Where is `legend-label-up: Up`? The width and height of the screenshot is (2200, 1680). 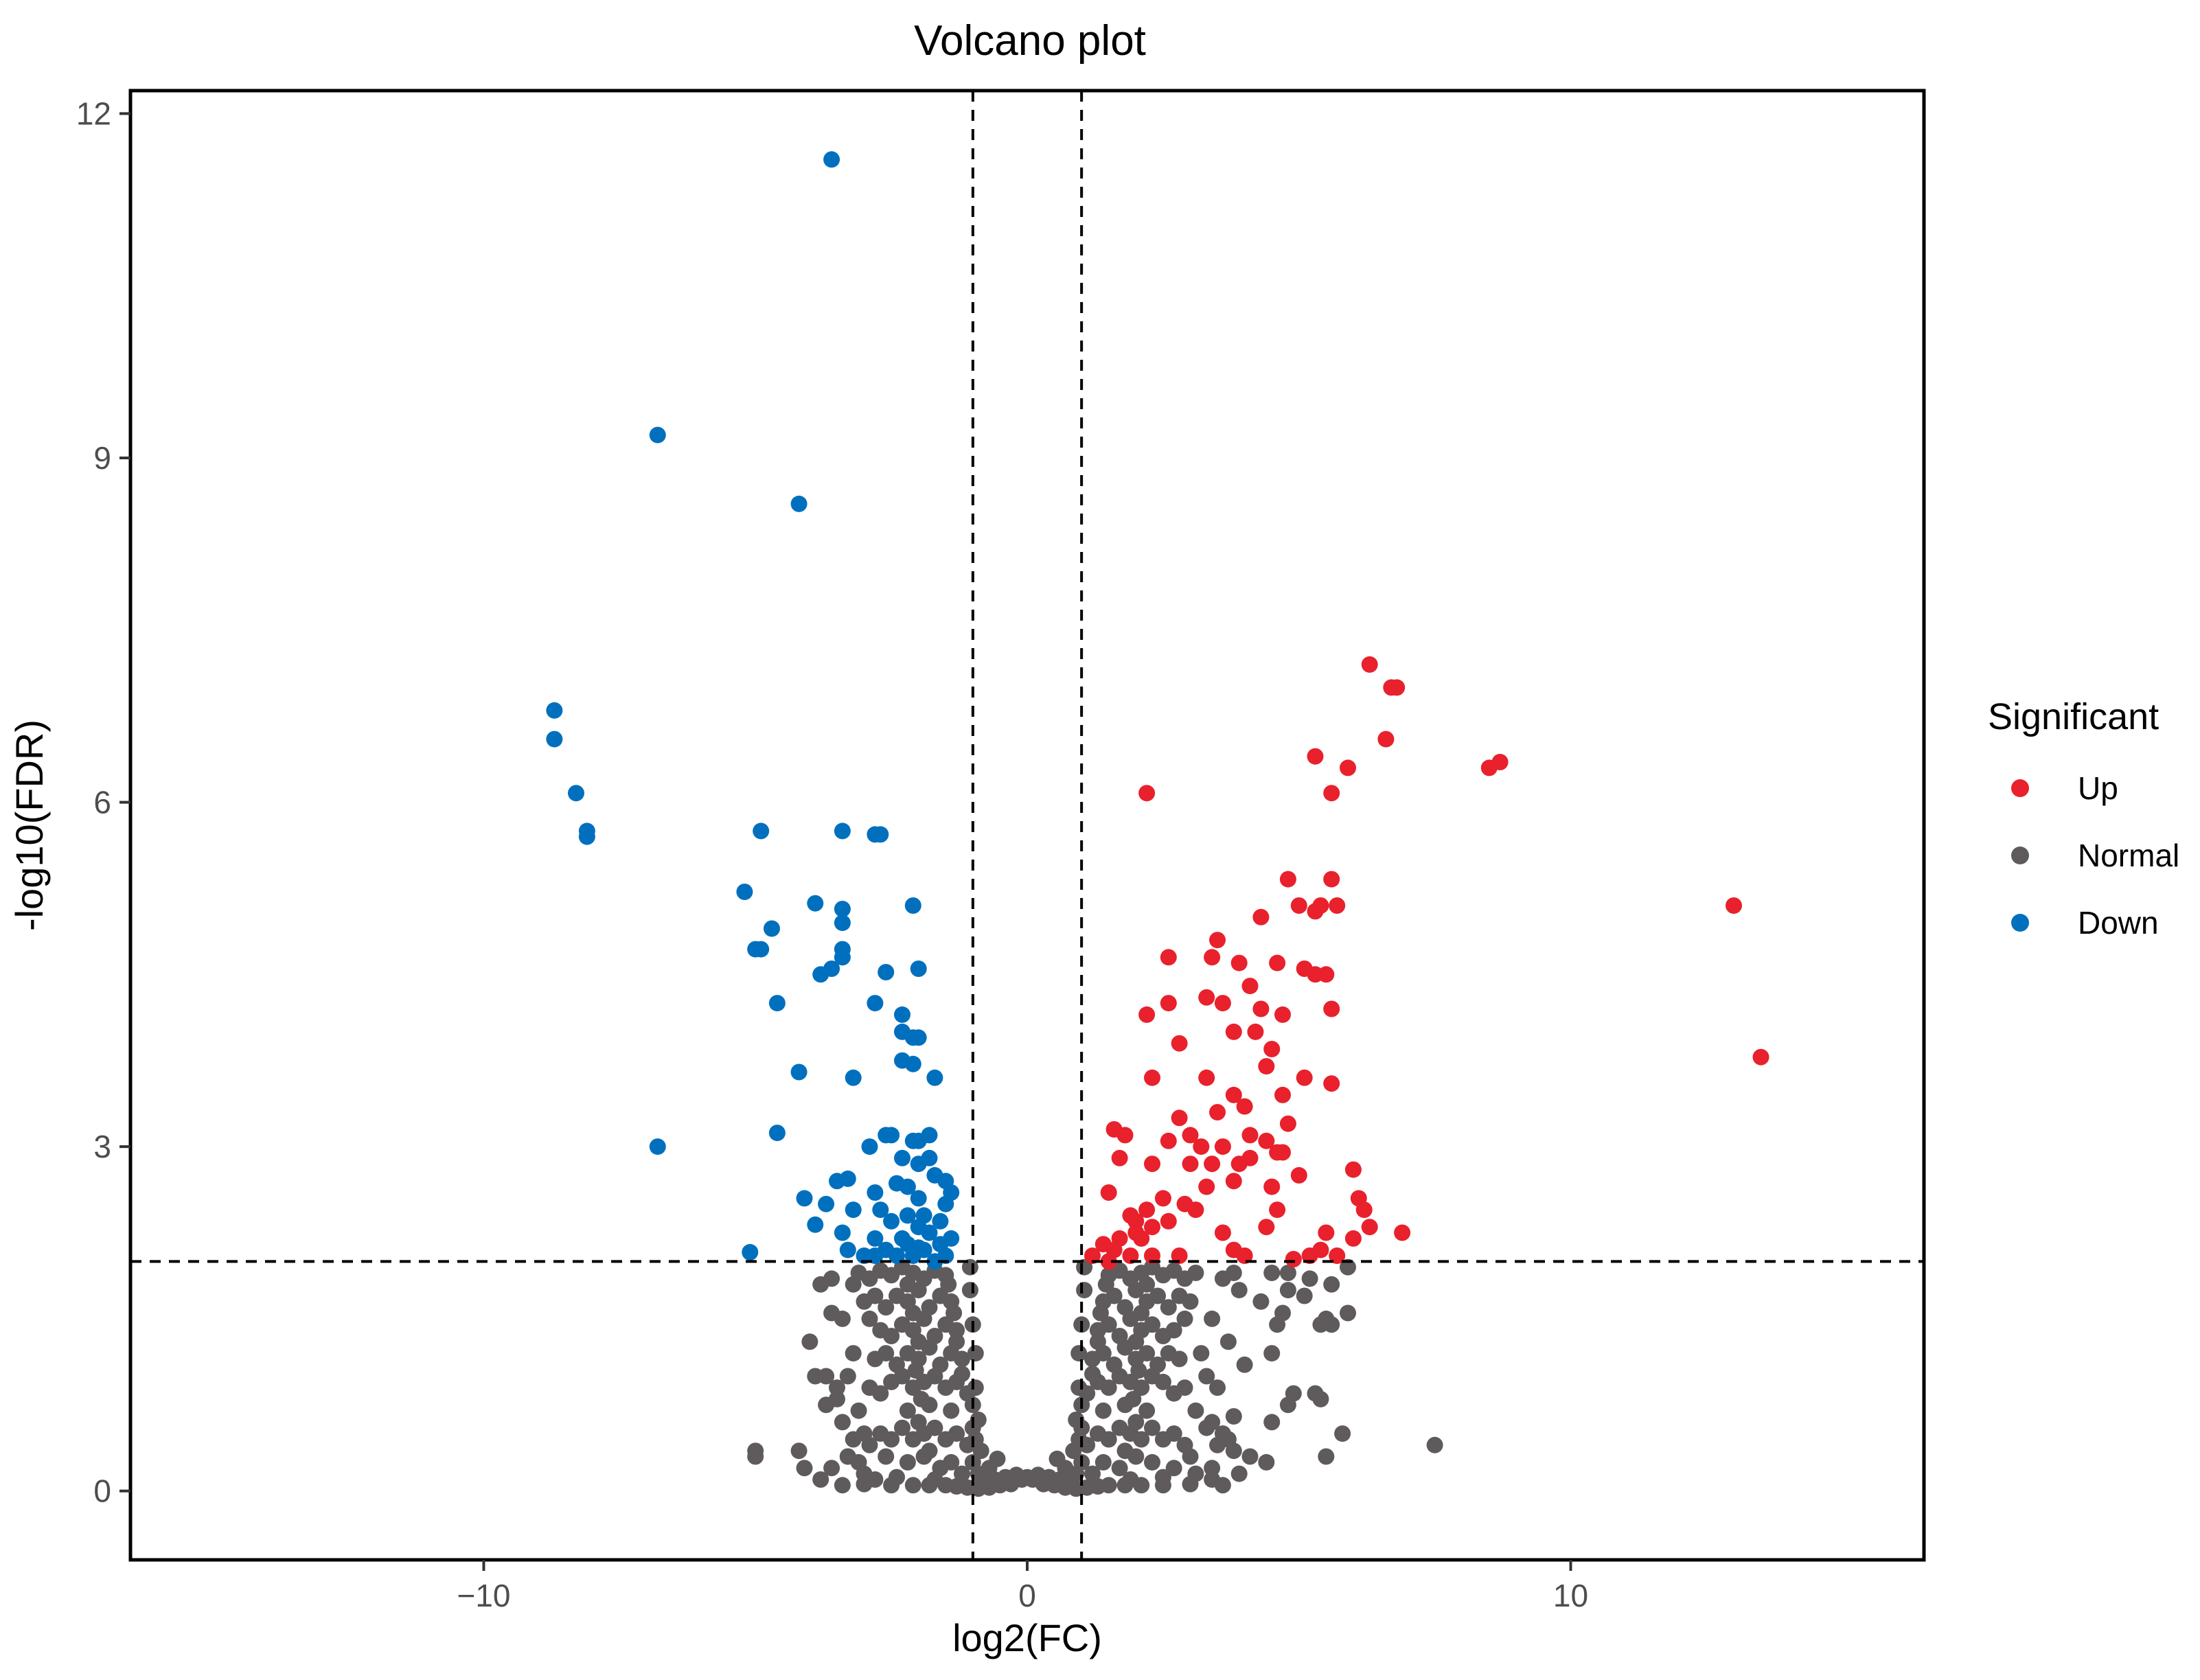
legend-label-up: Up is located at coordinates (2098, 788).